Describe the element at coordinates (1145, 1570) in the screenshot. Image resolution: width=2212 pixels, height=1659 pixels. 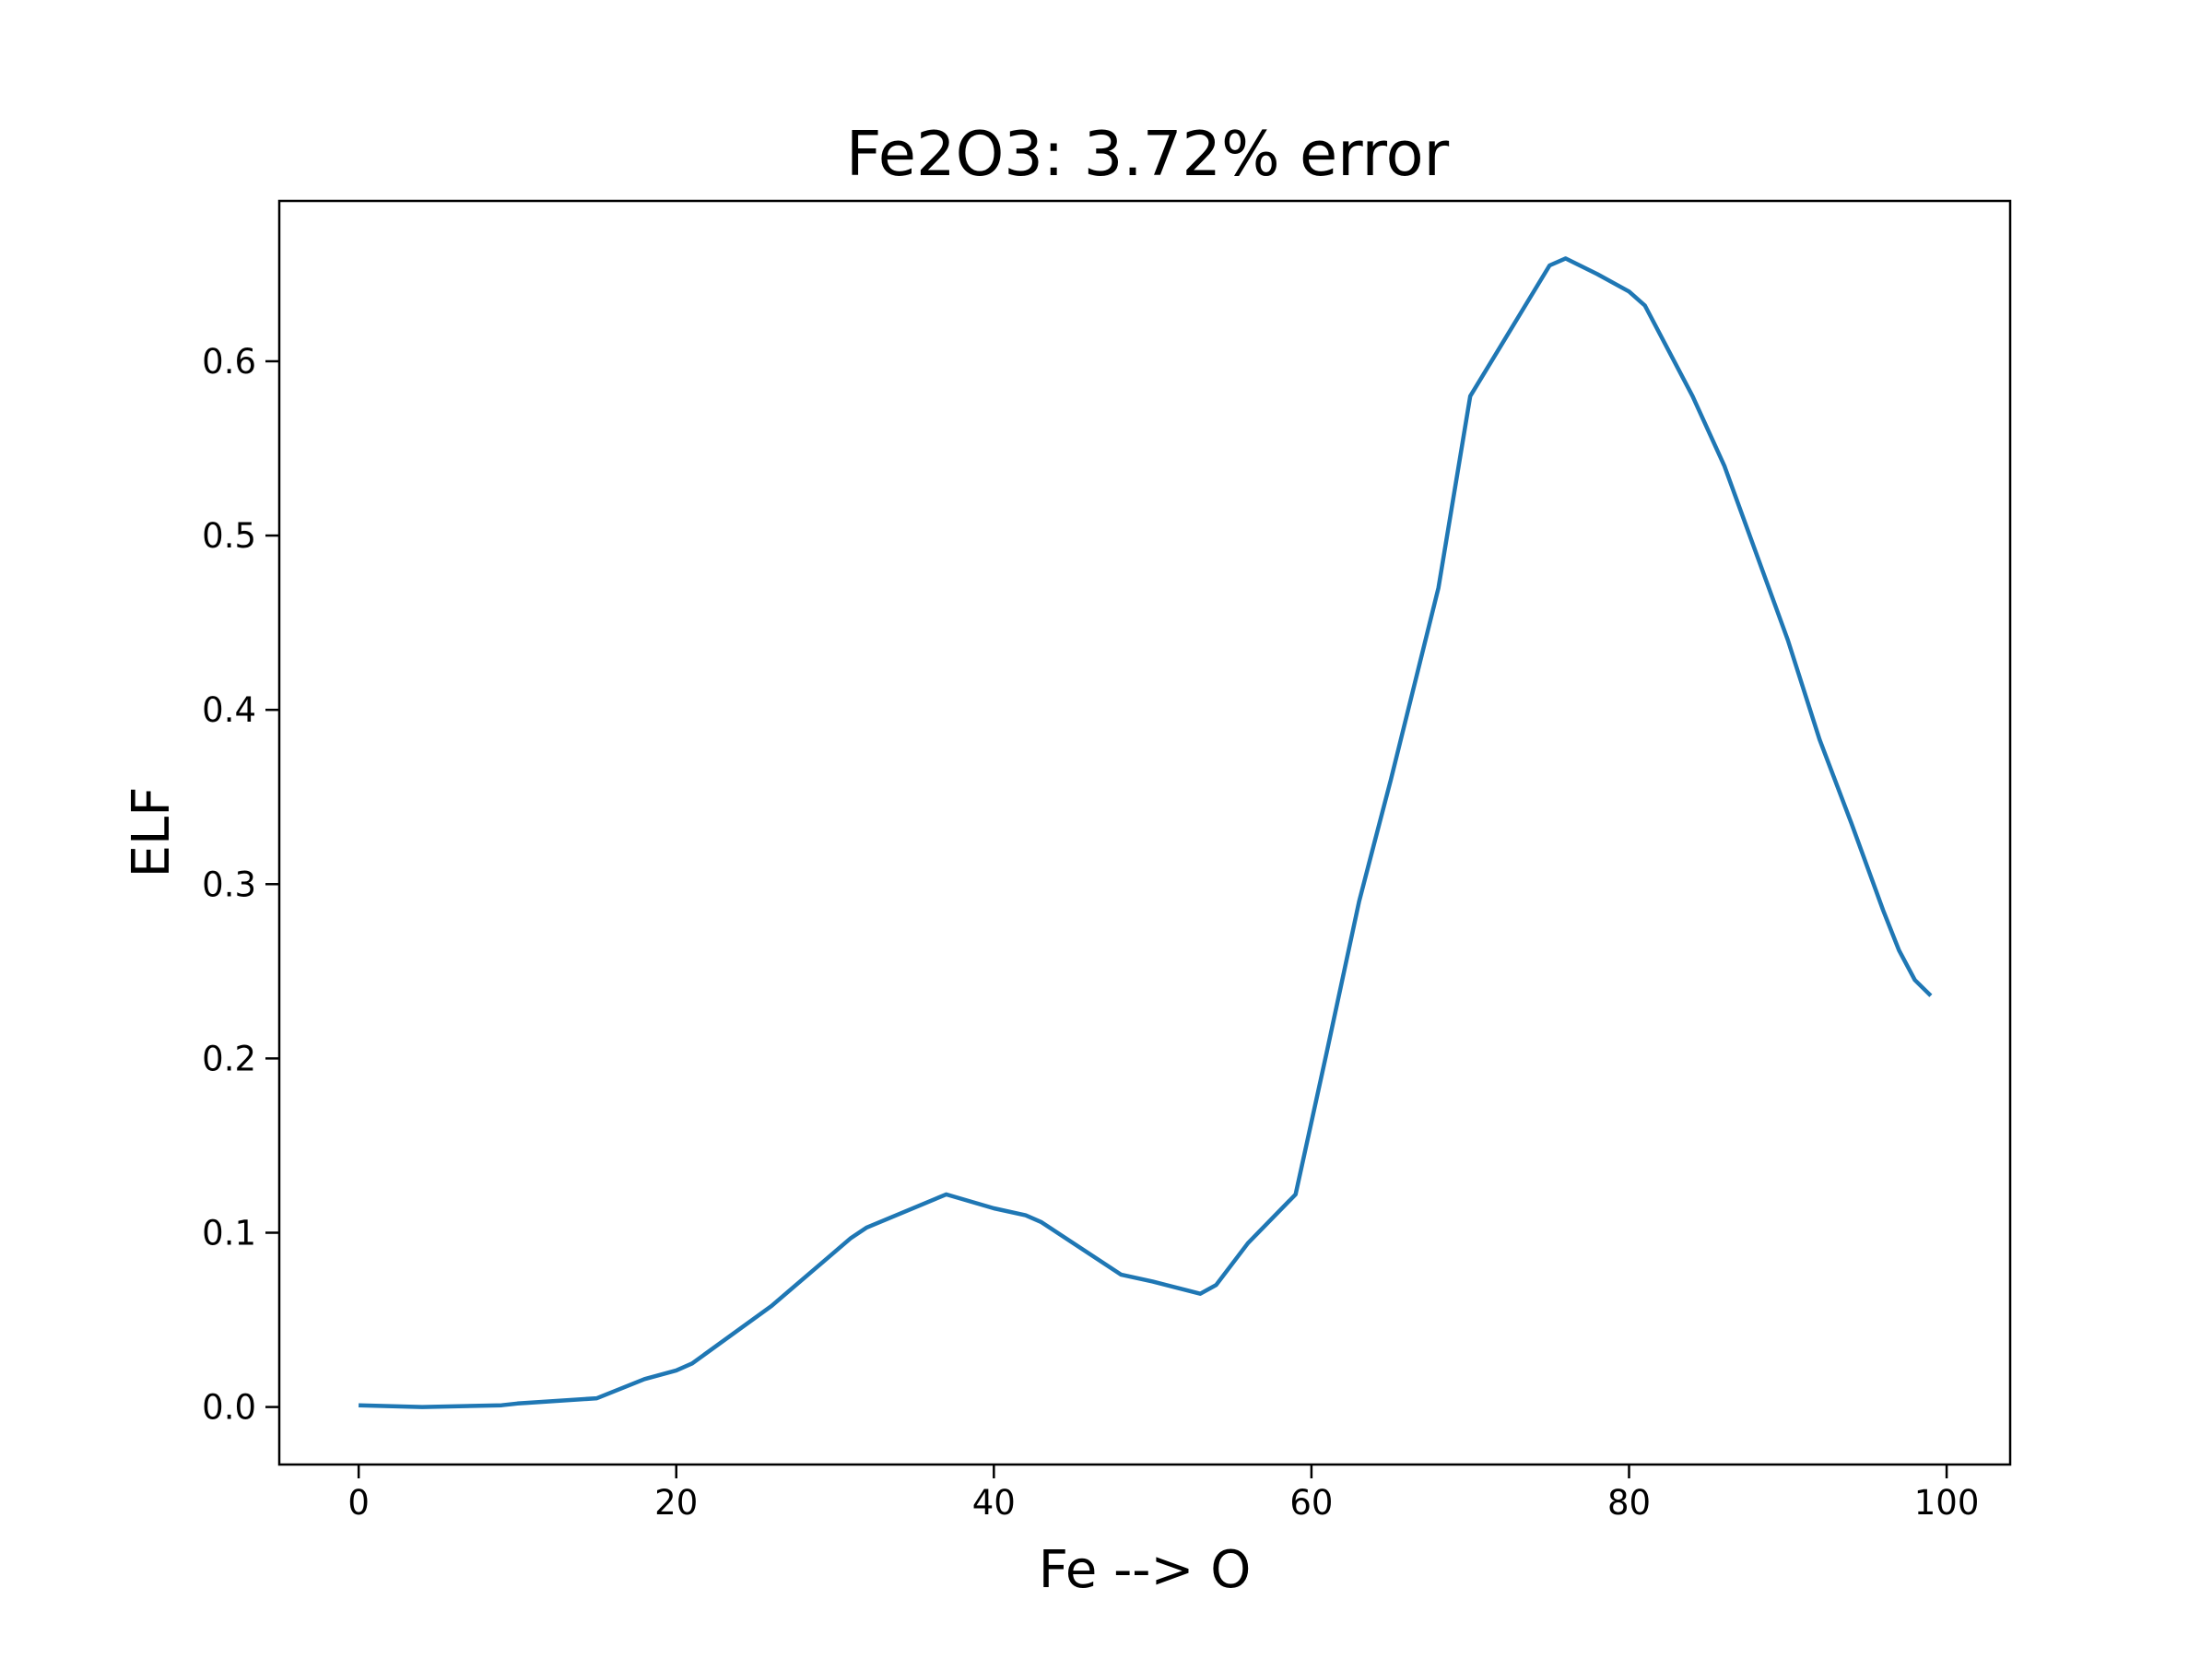
I see `x-axis-label: Fe --> O` at that location.